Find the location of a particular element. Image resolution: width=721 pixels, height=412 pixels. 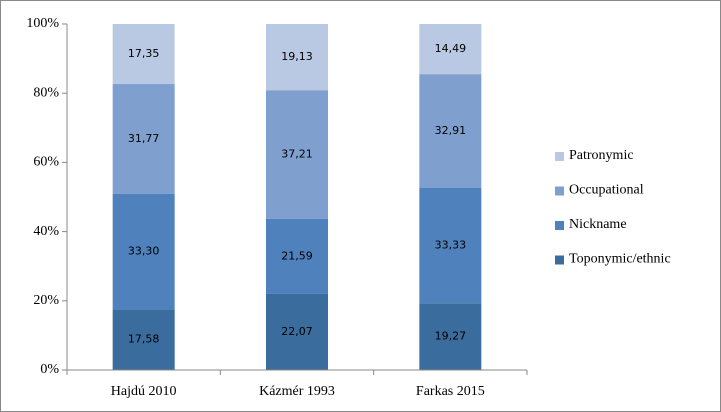

y-tick-label: 40% is located at coordinates (46, 231).